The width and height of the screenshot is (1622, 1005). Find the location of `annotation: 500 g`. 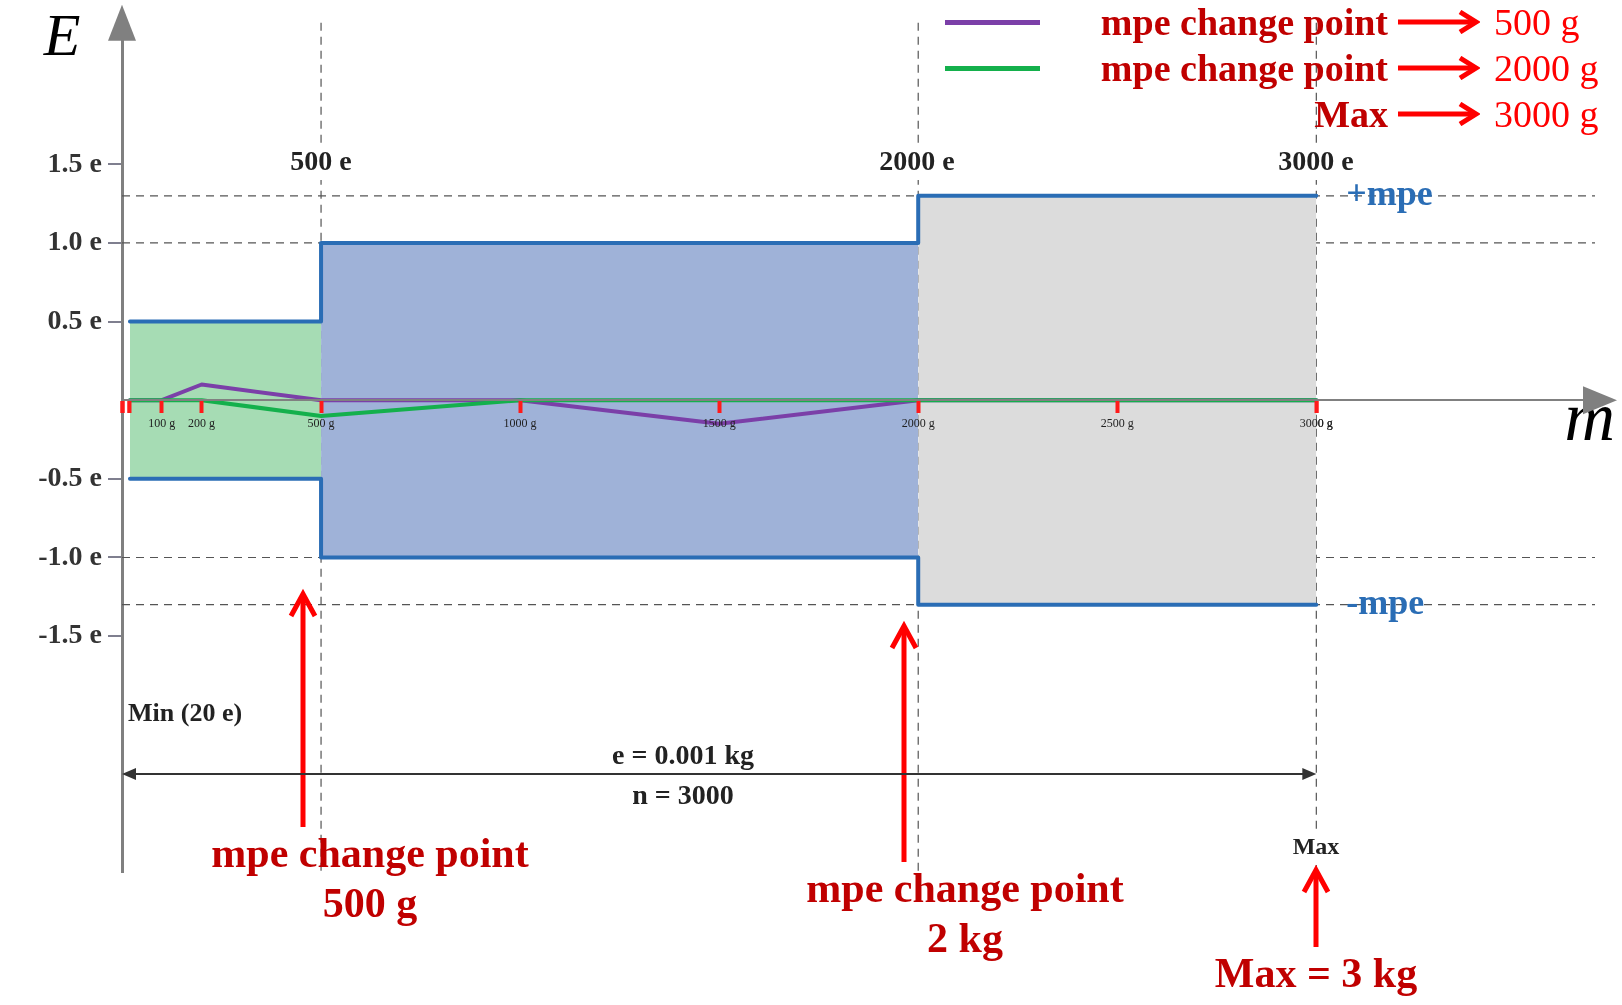

annotation: 500 g is located at coordinates (1537, 22).